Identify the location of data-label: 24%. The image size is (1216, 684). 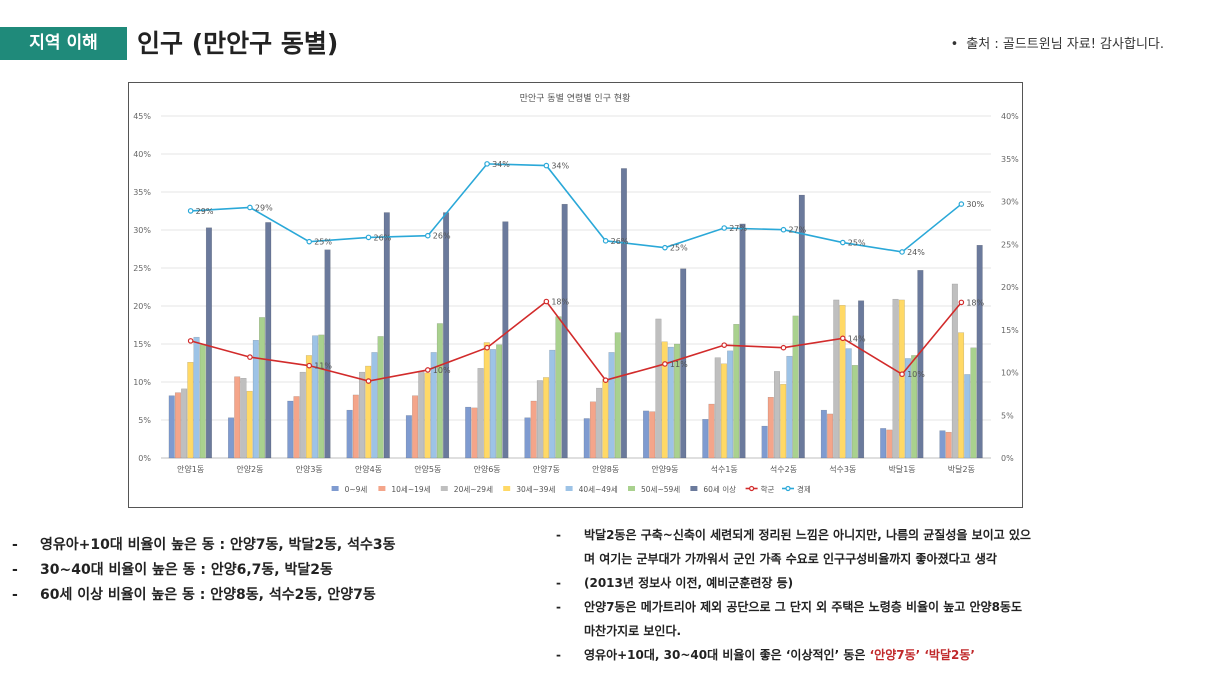
(916, 252).